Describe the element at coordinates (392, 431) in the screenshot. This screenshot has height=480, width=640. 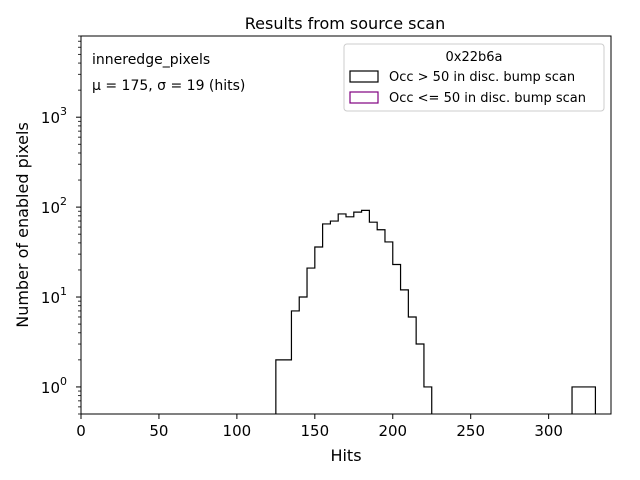
I see `x-tick-label: 200` at that location.